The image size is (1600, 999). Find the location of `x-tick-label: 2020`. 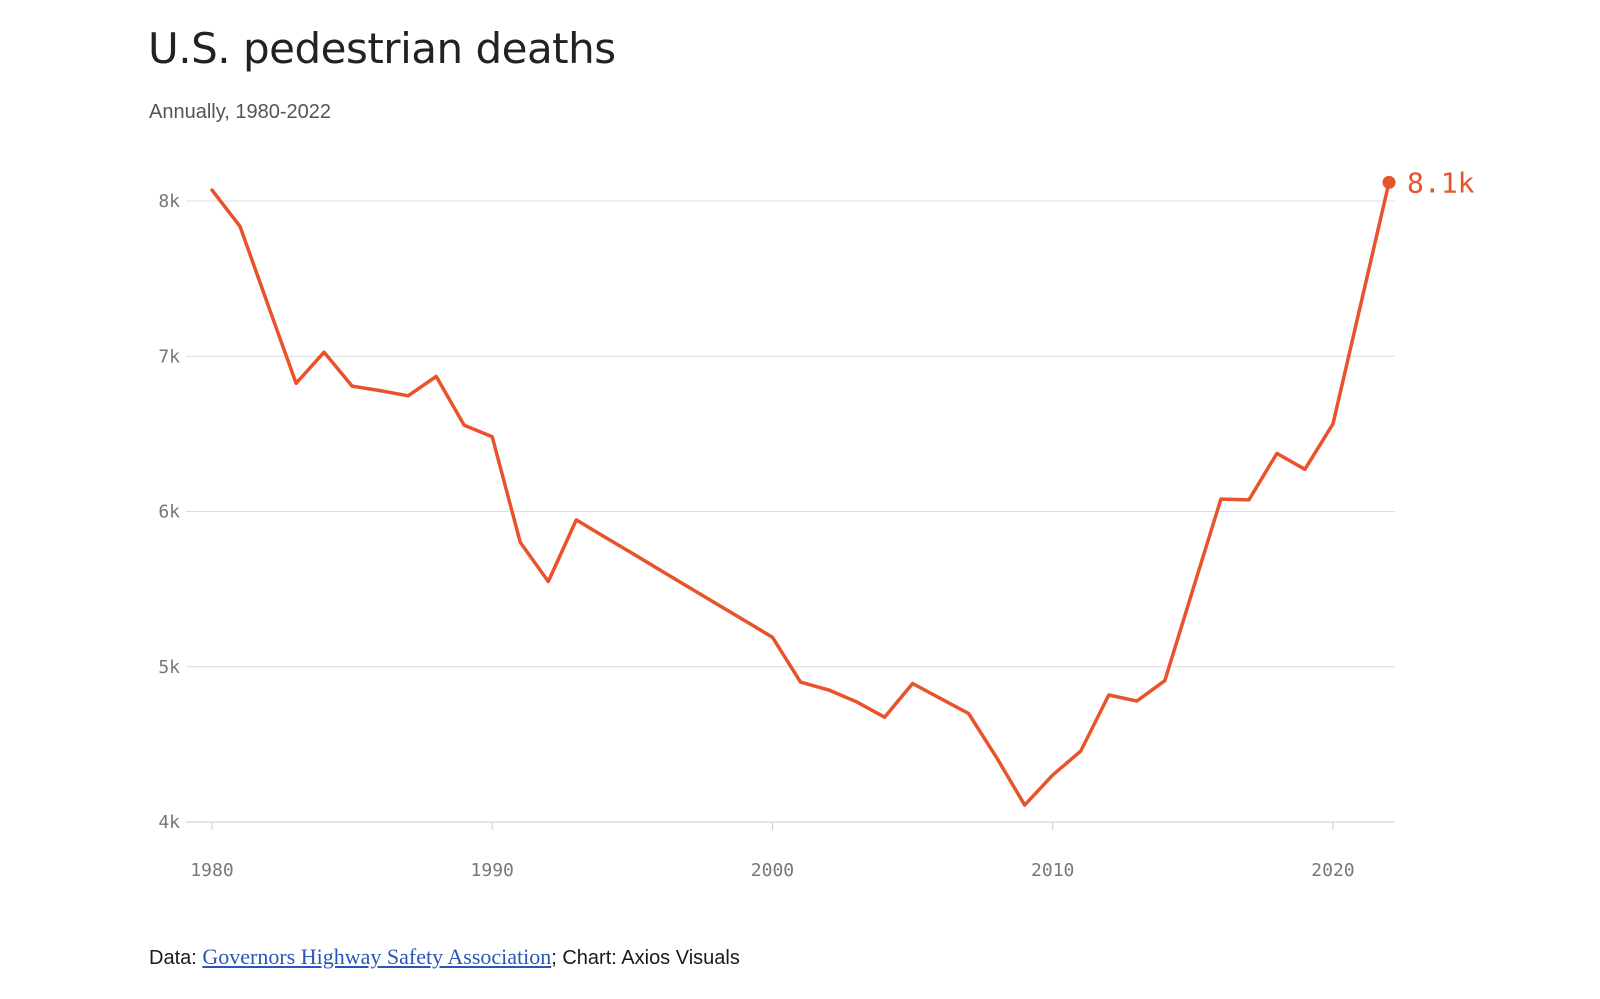

x-tick-label: 2020 is located at coordinates (1332, 870).